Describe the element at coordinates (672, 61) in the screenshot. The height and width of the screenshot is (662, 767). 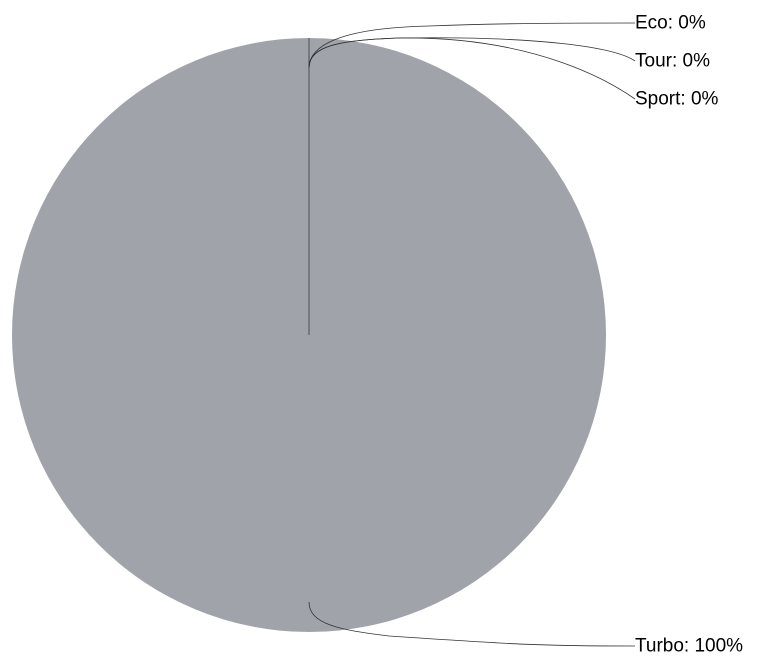
I see `slice-label-tour: Tour: 0%` at that location.